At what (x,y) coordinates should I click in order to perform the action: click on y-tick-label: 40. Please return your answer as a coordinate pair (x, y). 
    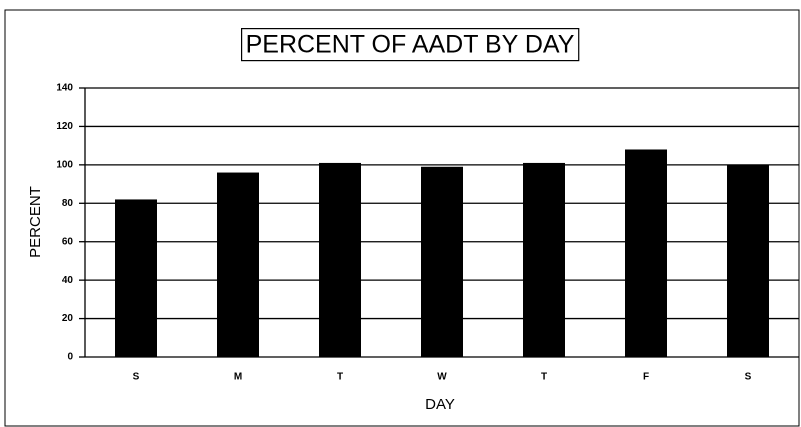
    Looking at the image, I should click on (68, 280).